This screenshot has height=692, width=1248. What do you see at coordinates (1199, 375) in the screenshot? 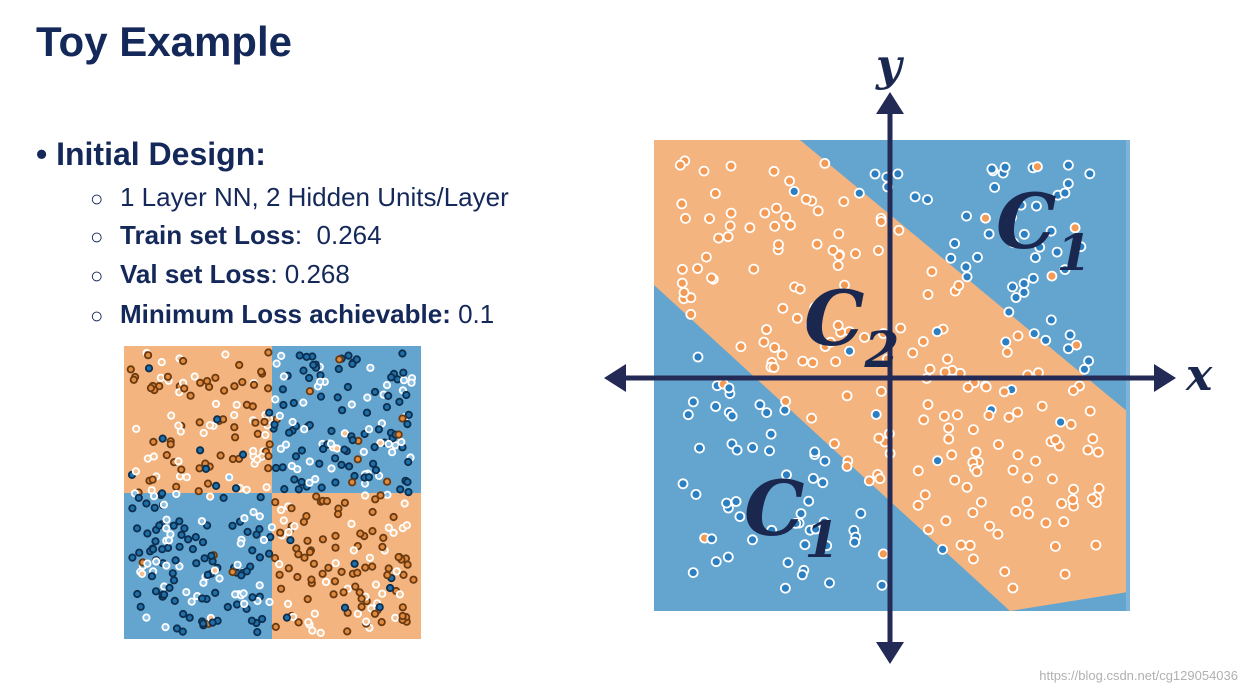
I see `x-label: x` at bounding box center [1199, 375].